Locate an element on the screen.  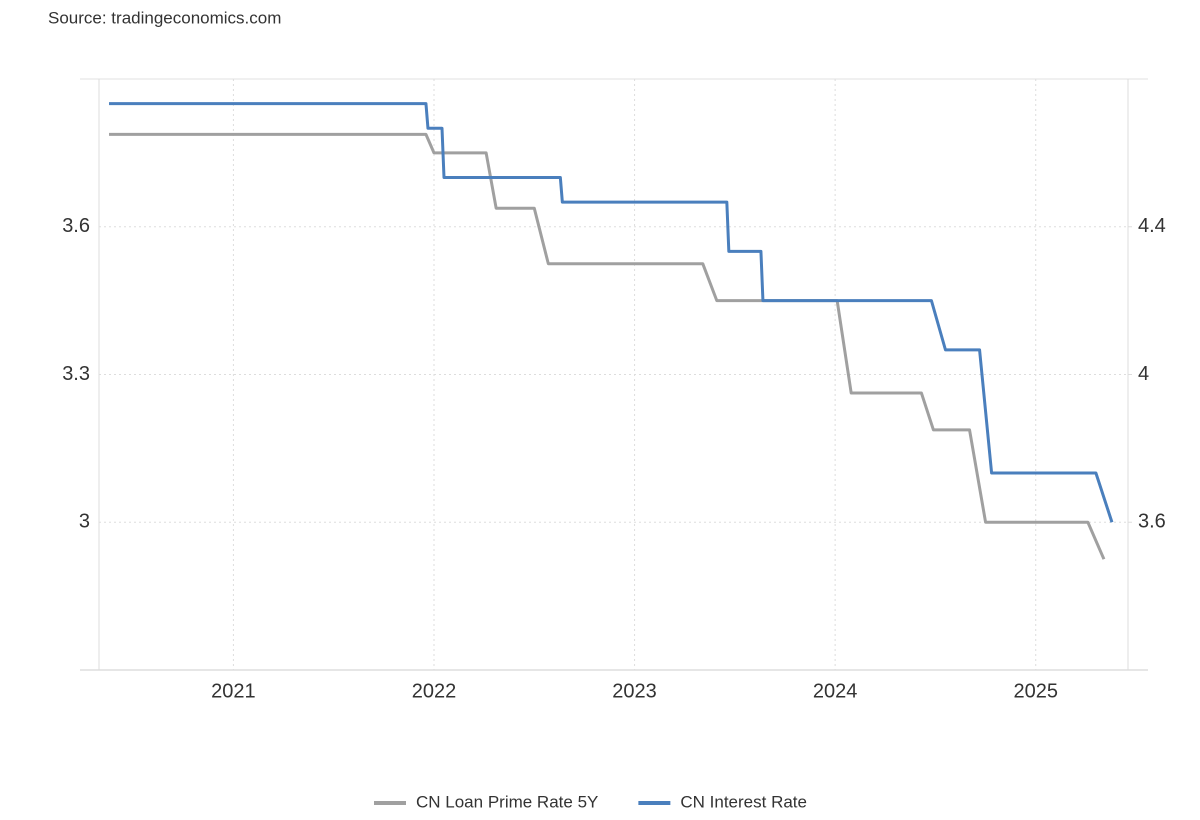
legend-label: CN Loan Prime Rate 5Y is located at coordinates (507, 801).